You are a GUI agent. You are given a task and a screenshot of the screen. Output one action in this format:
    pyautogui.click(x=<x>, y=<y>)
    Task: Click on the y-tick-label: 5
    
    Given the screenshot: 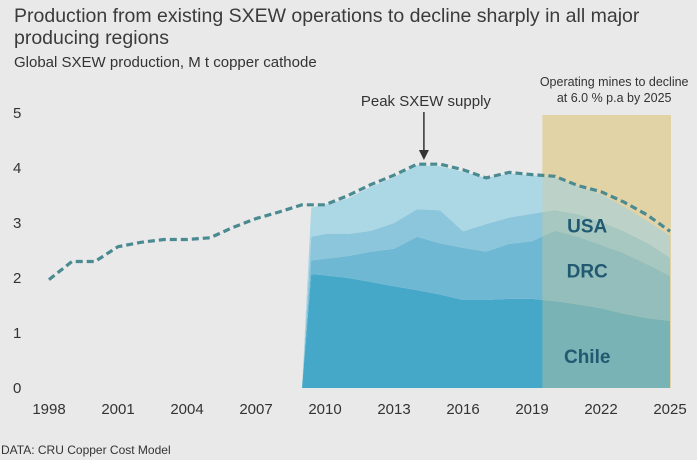 What is the action you would take?
    pyautogui.click(x=17, y=113)
    